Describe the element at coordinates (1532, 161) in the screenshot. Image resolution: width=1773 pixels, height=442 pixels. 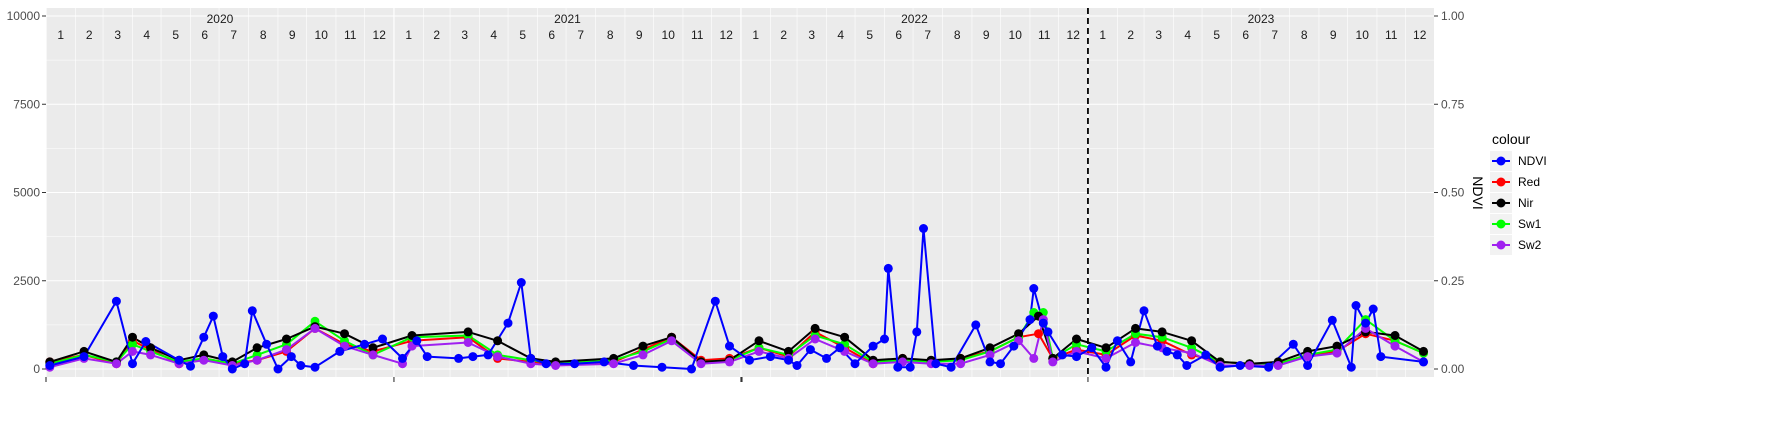
I see `legend-label-ndvi: NDVI` at that location.